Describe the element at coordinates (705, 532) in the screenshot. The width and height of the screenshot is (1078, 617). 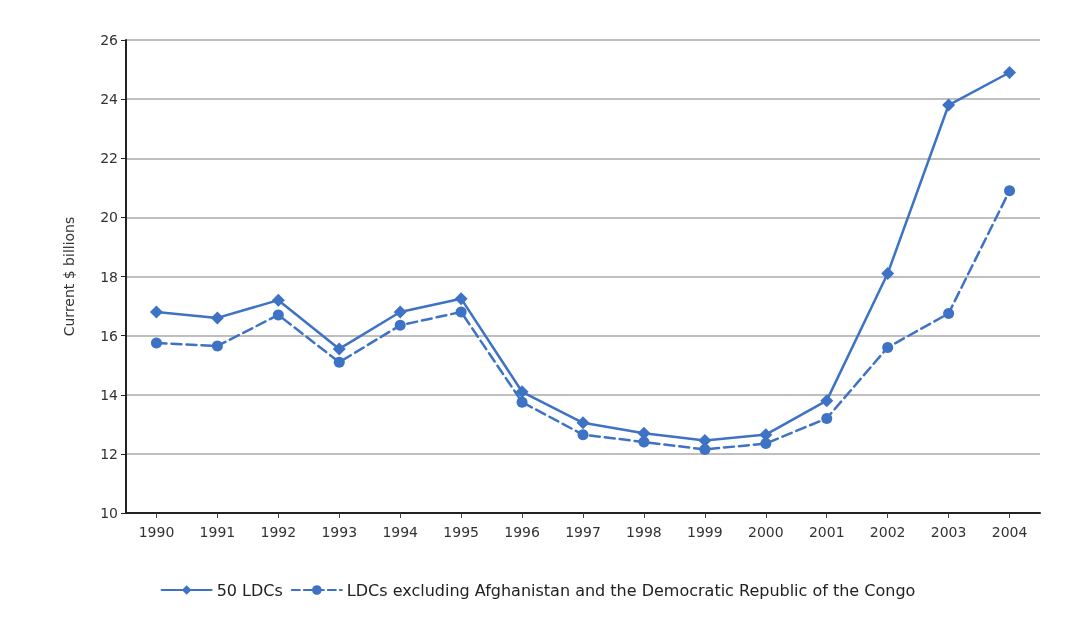
I see `x-tick-label: 1999` at that location.